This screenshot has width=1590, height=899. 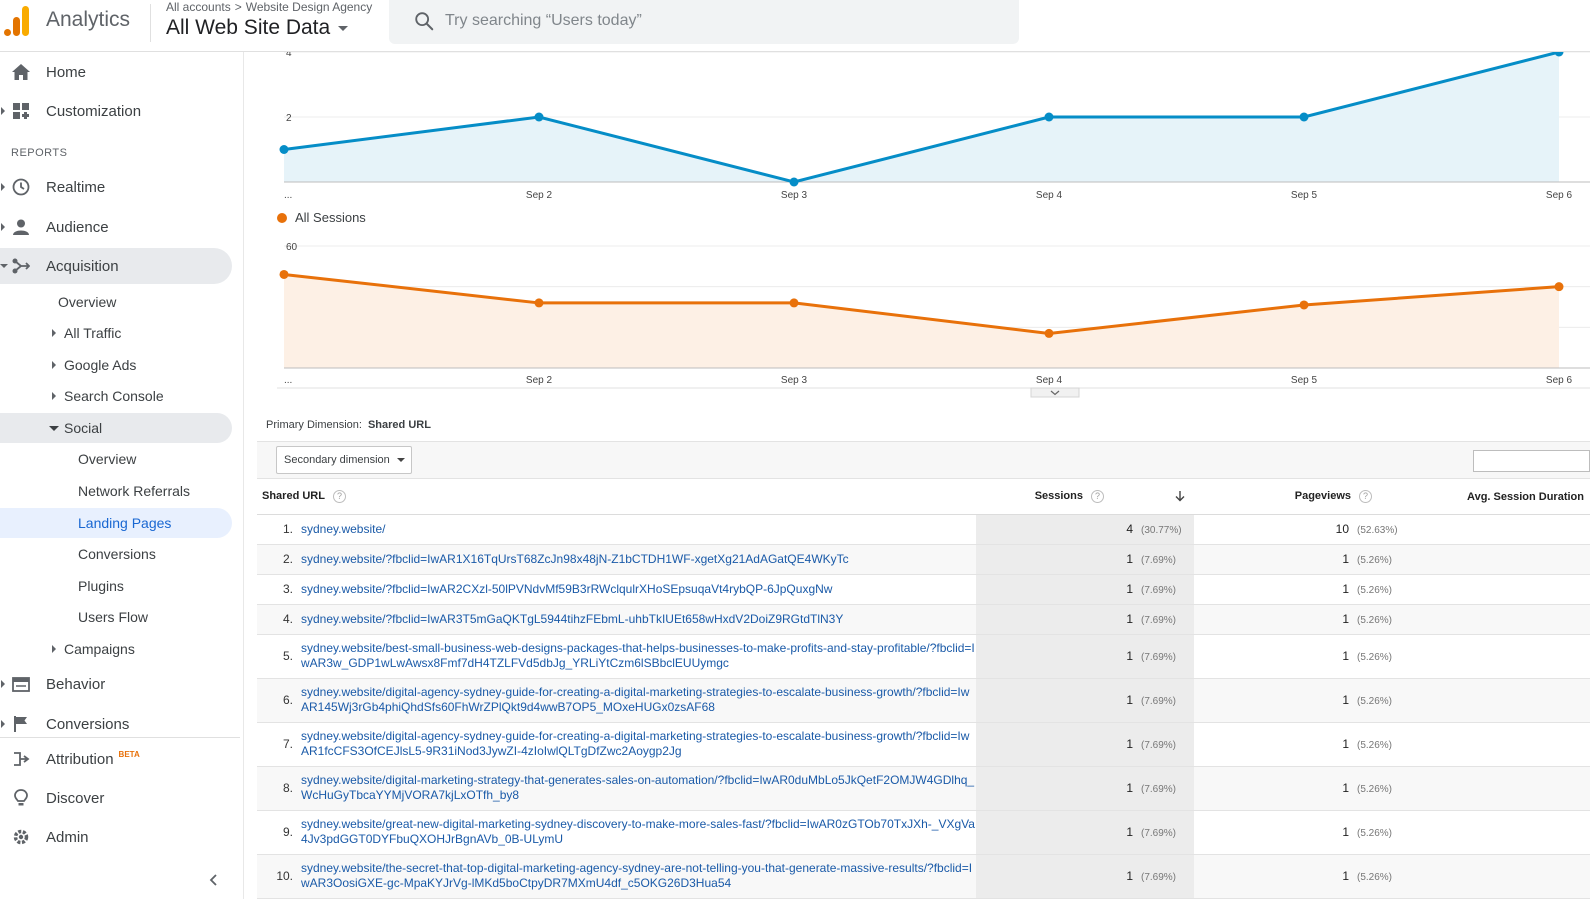 What do you see at coordinates (1501, 497) in the screenshot?
I see `column-header-avg-session-duration: Avg. Session Duration` at bounding box center [1501, 497].